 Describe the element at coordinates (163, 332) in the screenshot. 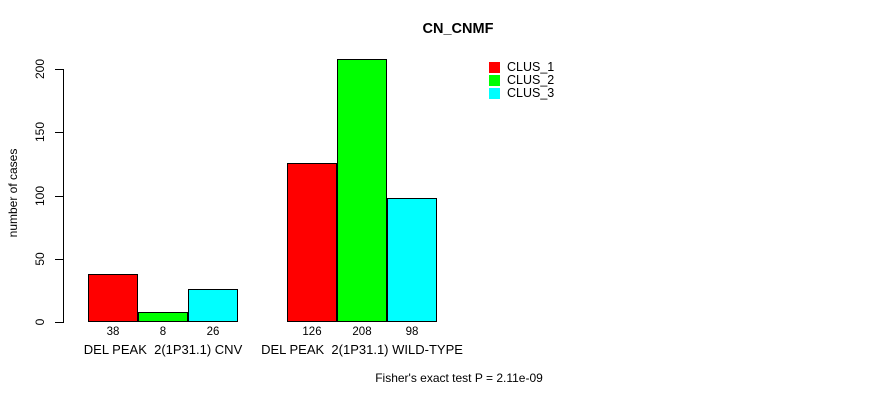

I see `bar-value-label: 8` at that location.